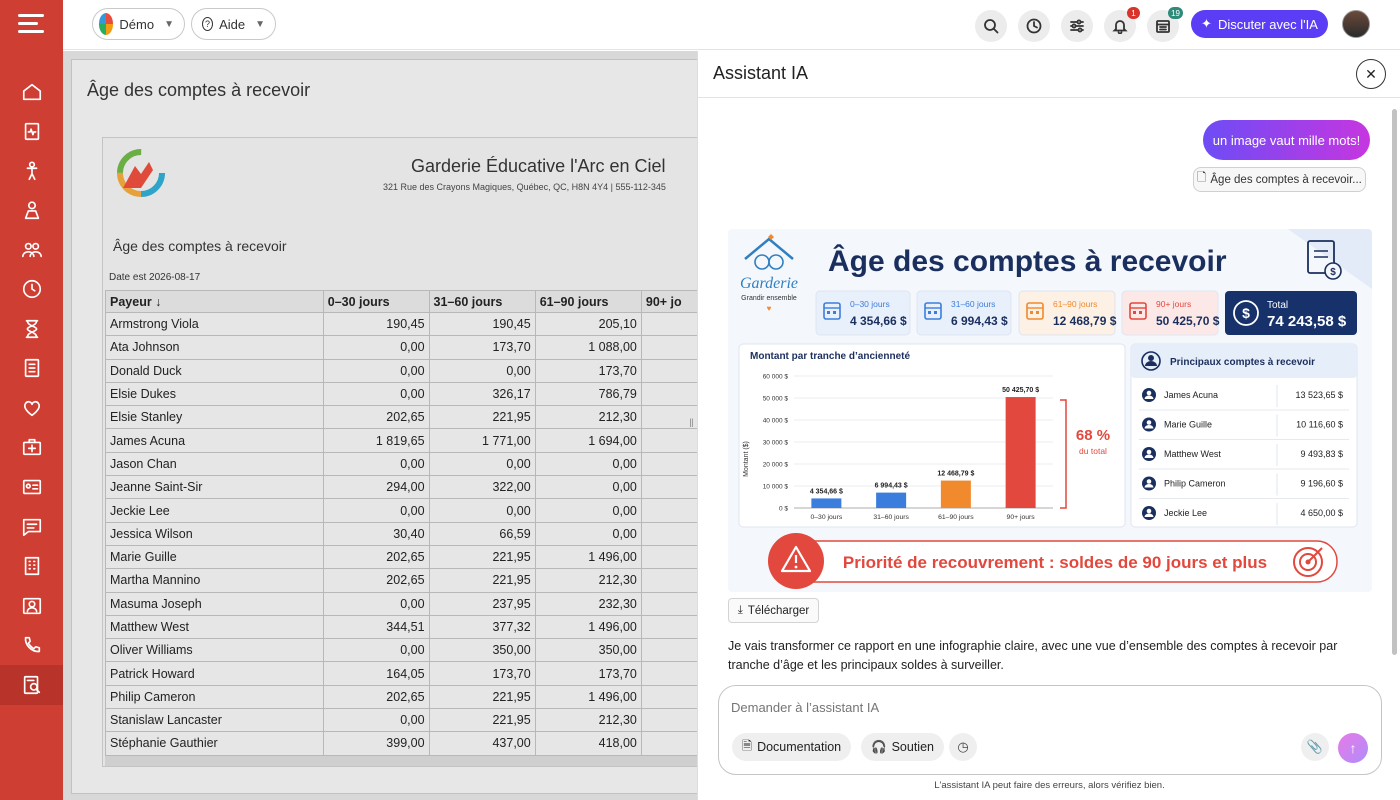  I want to click on sidebar-item-clipboard-pulse, so click(31, 131).